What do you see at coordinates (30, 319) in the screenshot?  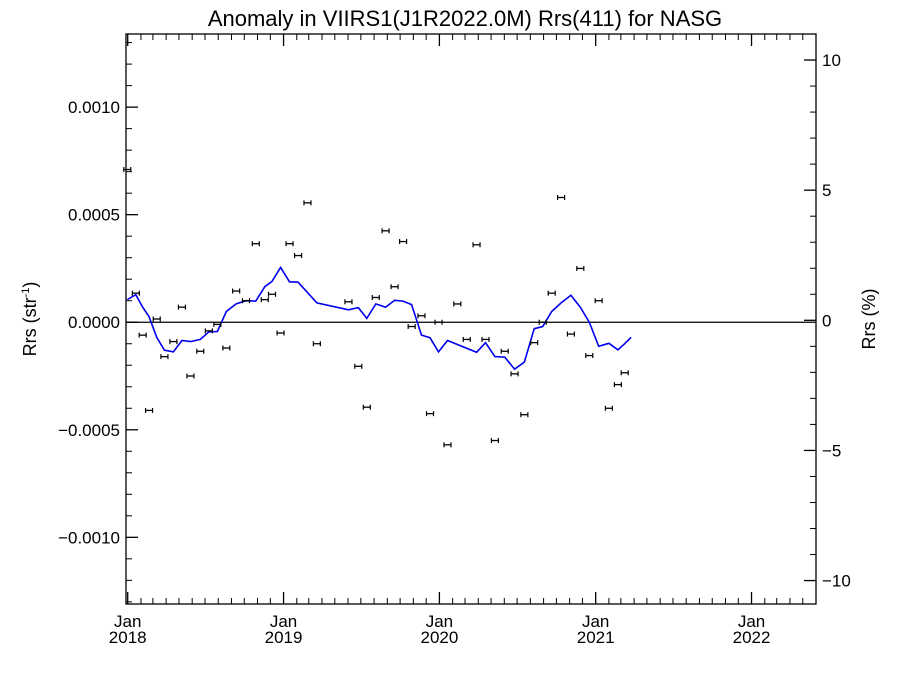 I see `y-axis-left-label: Rrs (str-1)` at bounding box center [30, 319].